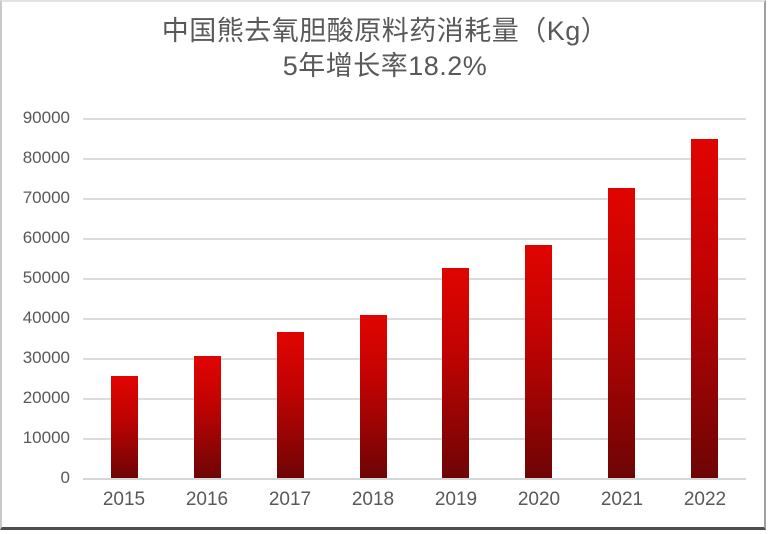 The image size is (770, 534). Describe the element at coordinates (46, 397) in the screenshot. I see `y-tick-label: 20000` at that location.